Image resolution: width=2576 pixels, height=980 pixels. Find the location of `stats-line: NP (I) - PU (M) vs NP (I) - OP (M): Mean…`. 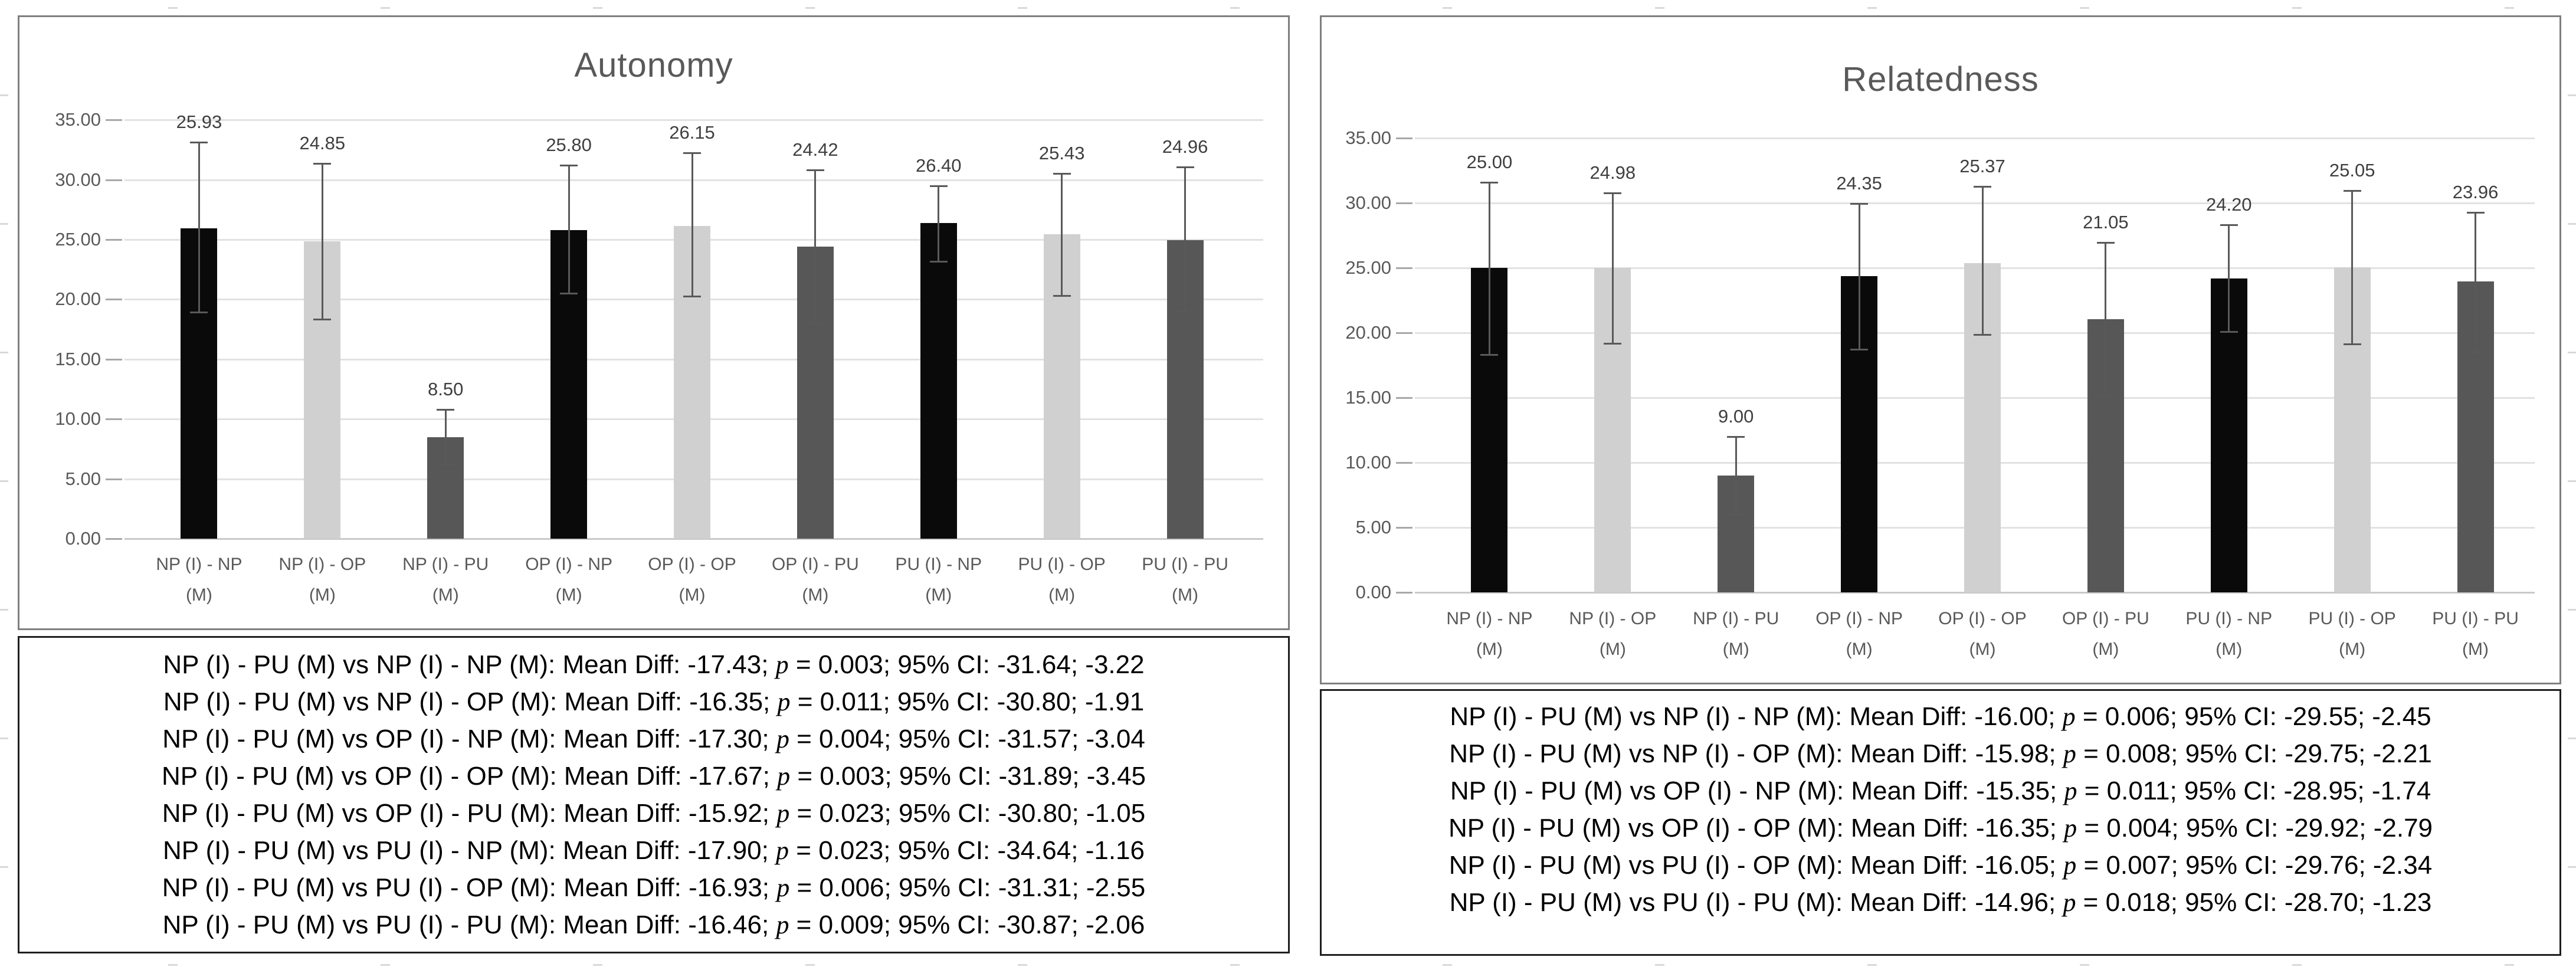

stats-line: NP (I) - PU (M) vs NP (I) - OP (M): Mean… is located at coordinates (654, 701).